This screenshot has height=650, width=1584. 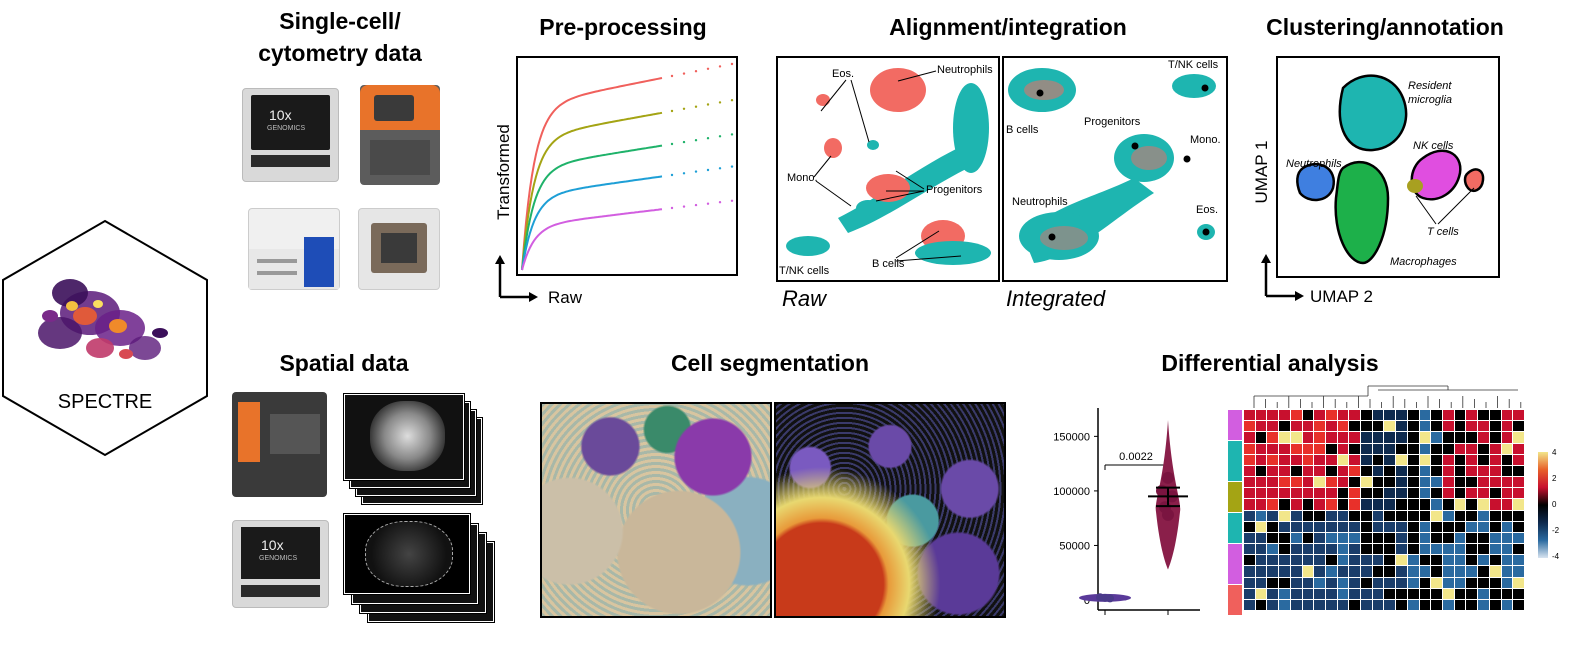 What do you see at coordinates (965, 70) in the screenshot?
I see `raw-label-neutrophils: Neutrophils` at bounding box center [965, 70].